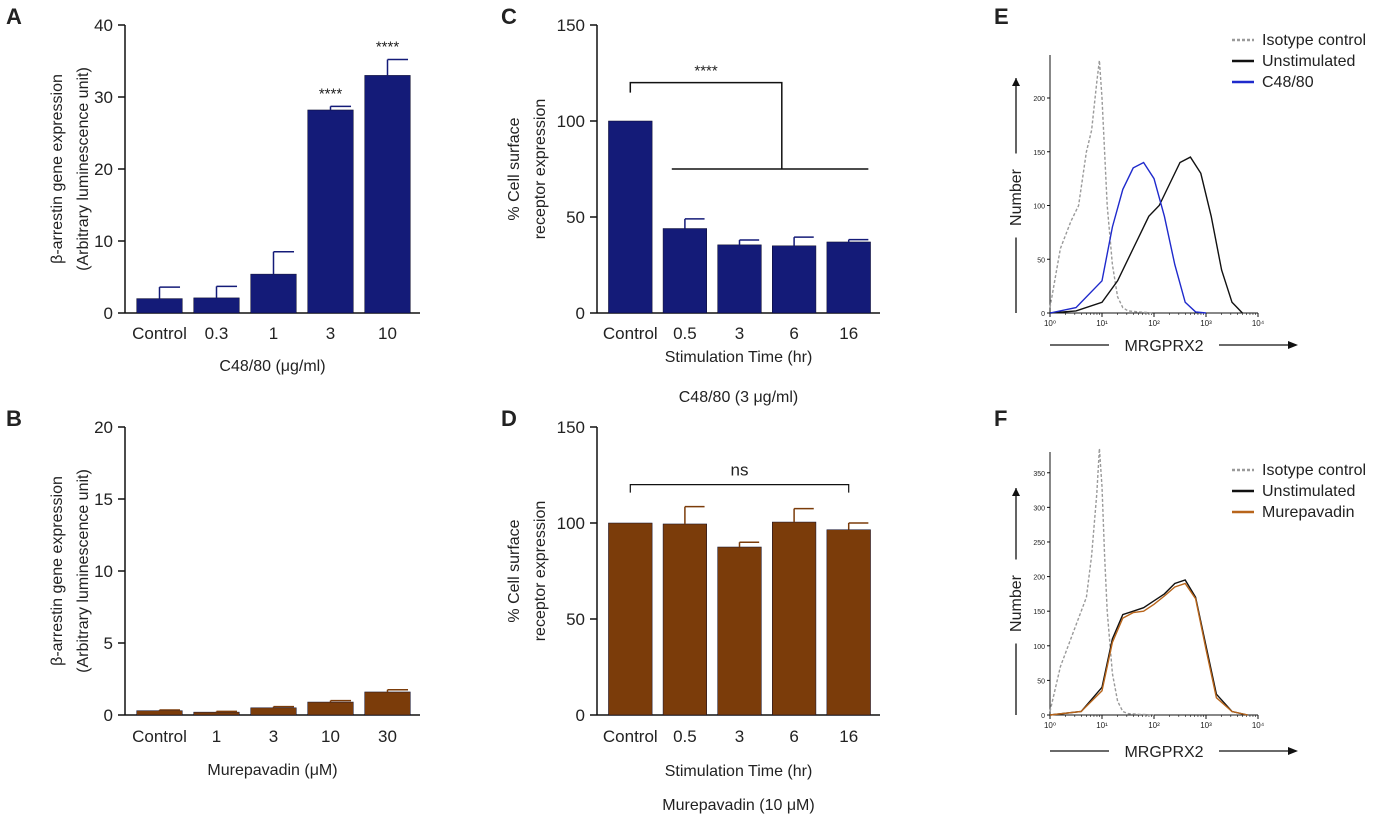 The width and height of the screenshot is (1394, 823). What do you see at coordinates (14, 418) in the screenshot?
I see `panel-letter: B` at bounding box center [14, 418].